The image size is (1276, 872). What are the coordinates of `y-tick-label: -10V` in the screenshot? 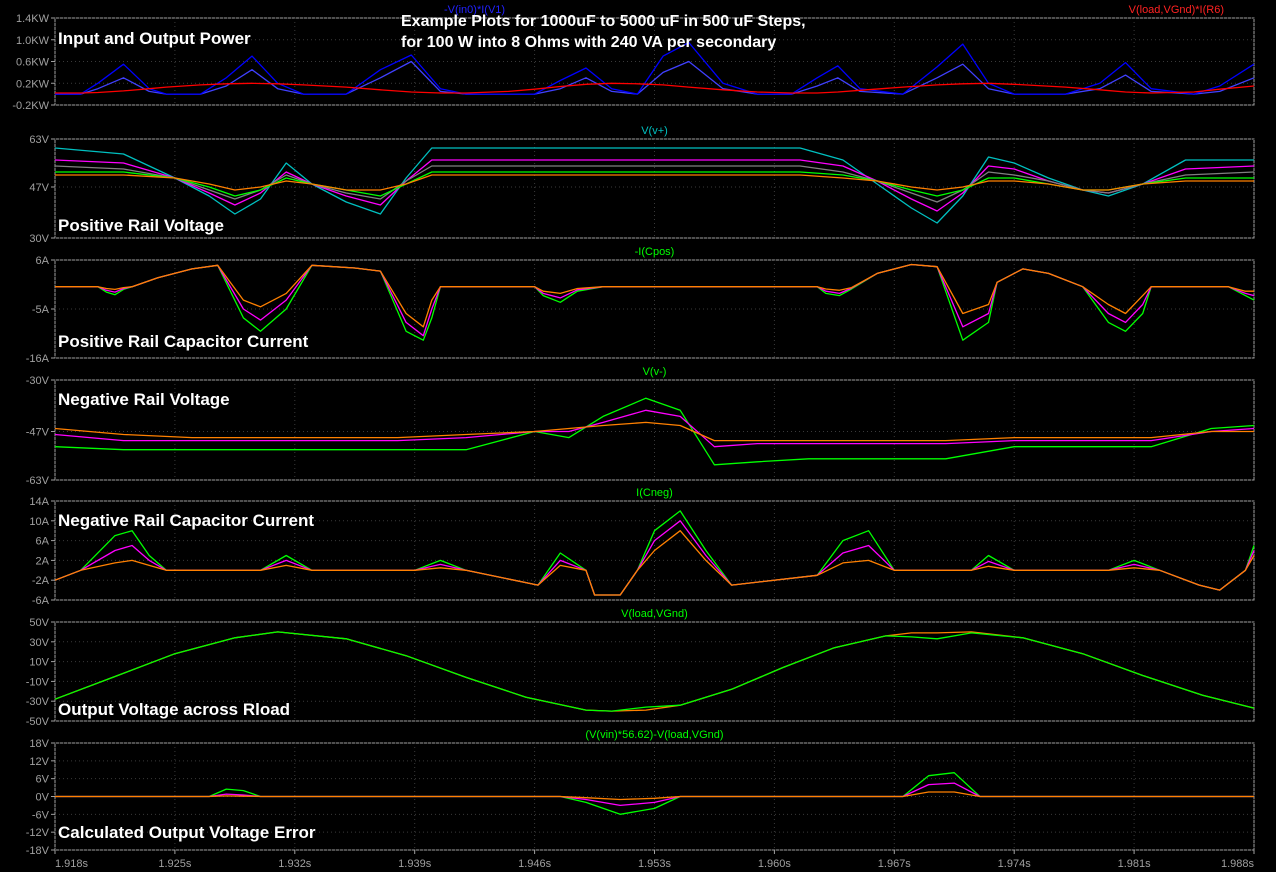 It's located at (38, 682).